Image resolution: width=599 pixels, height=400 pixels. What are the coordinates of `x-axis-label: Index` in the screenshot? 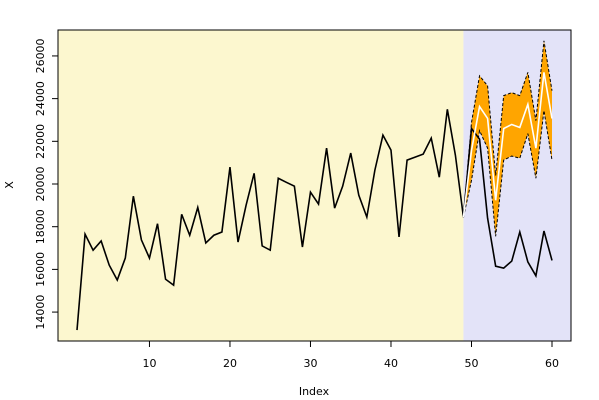 It's located at (314, 391).